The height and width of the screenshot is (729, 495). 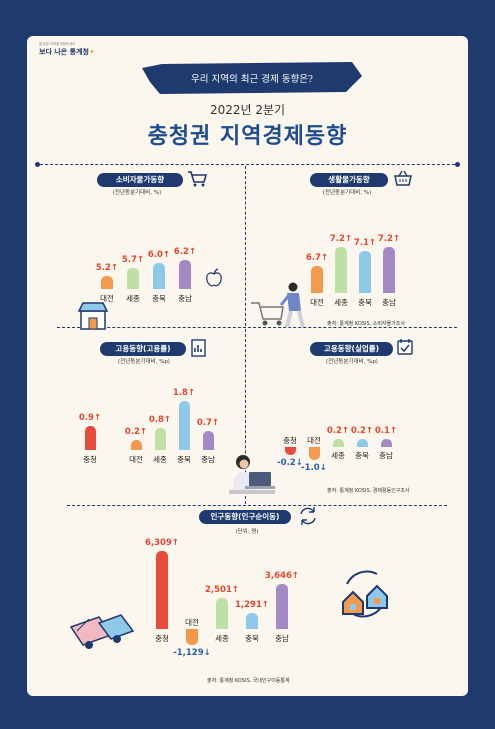 I want to click on banner-text: 우리 지역의 최근 경제 동향은?, so click(x=252, y=79).